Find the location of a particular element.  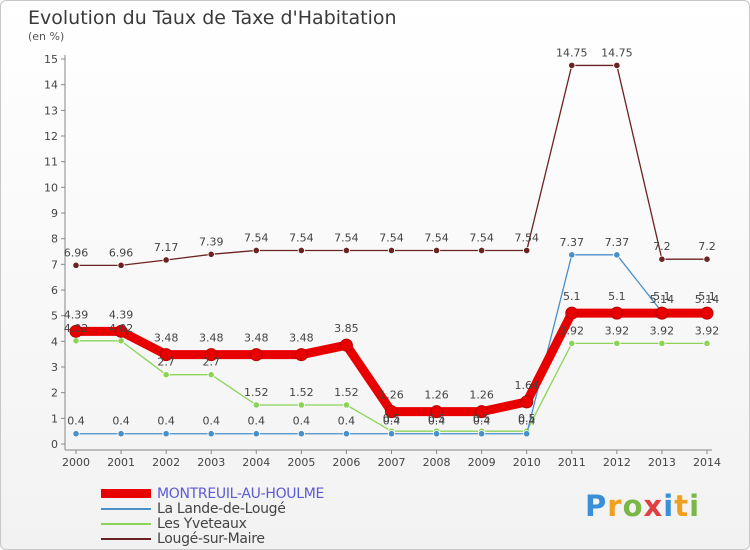

y-tick-label: 7 is located at coordinates (54, 264).